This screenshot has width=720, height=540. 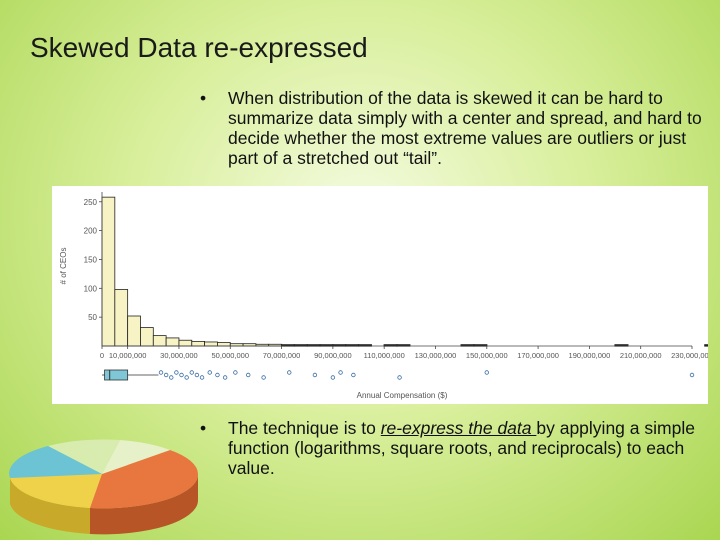 I want to click on y-axis-label: # of CEOs, so click(x=63, y=266).